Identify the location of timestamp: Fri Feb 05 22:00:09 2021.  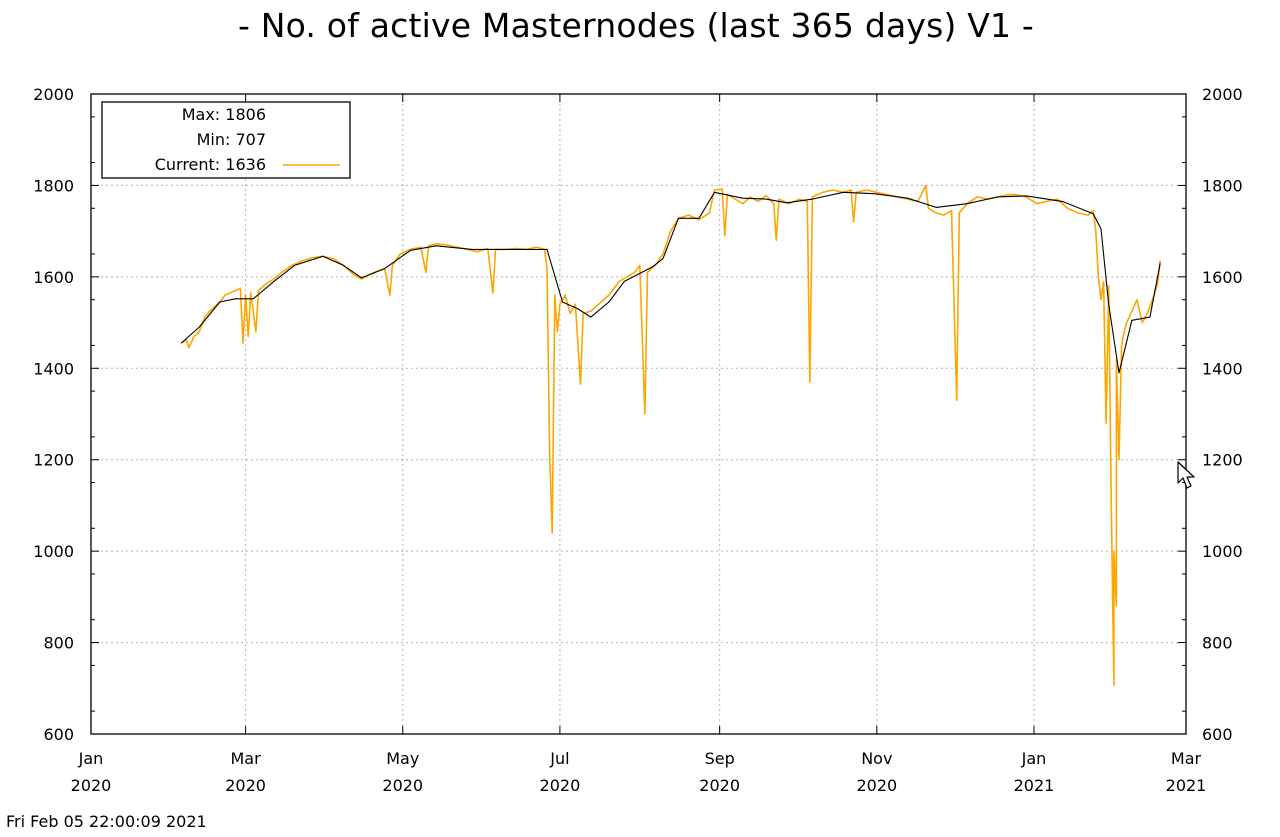
(106, 821).